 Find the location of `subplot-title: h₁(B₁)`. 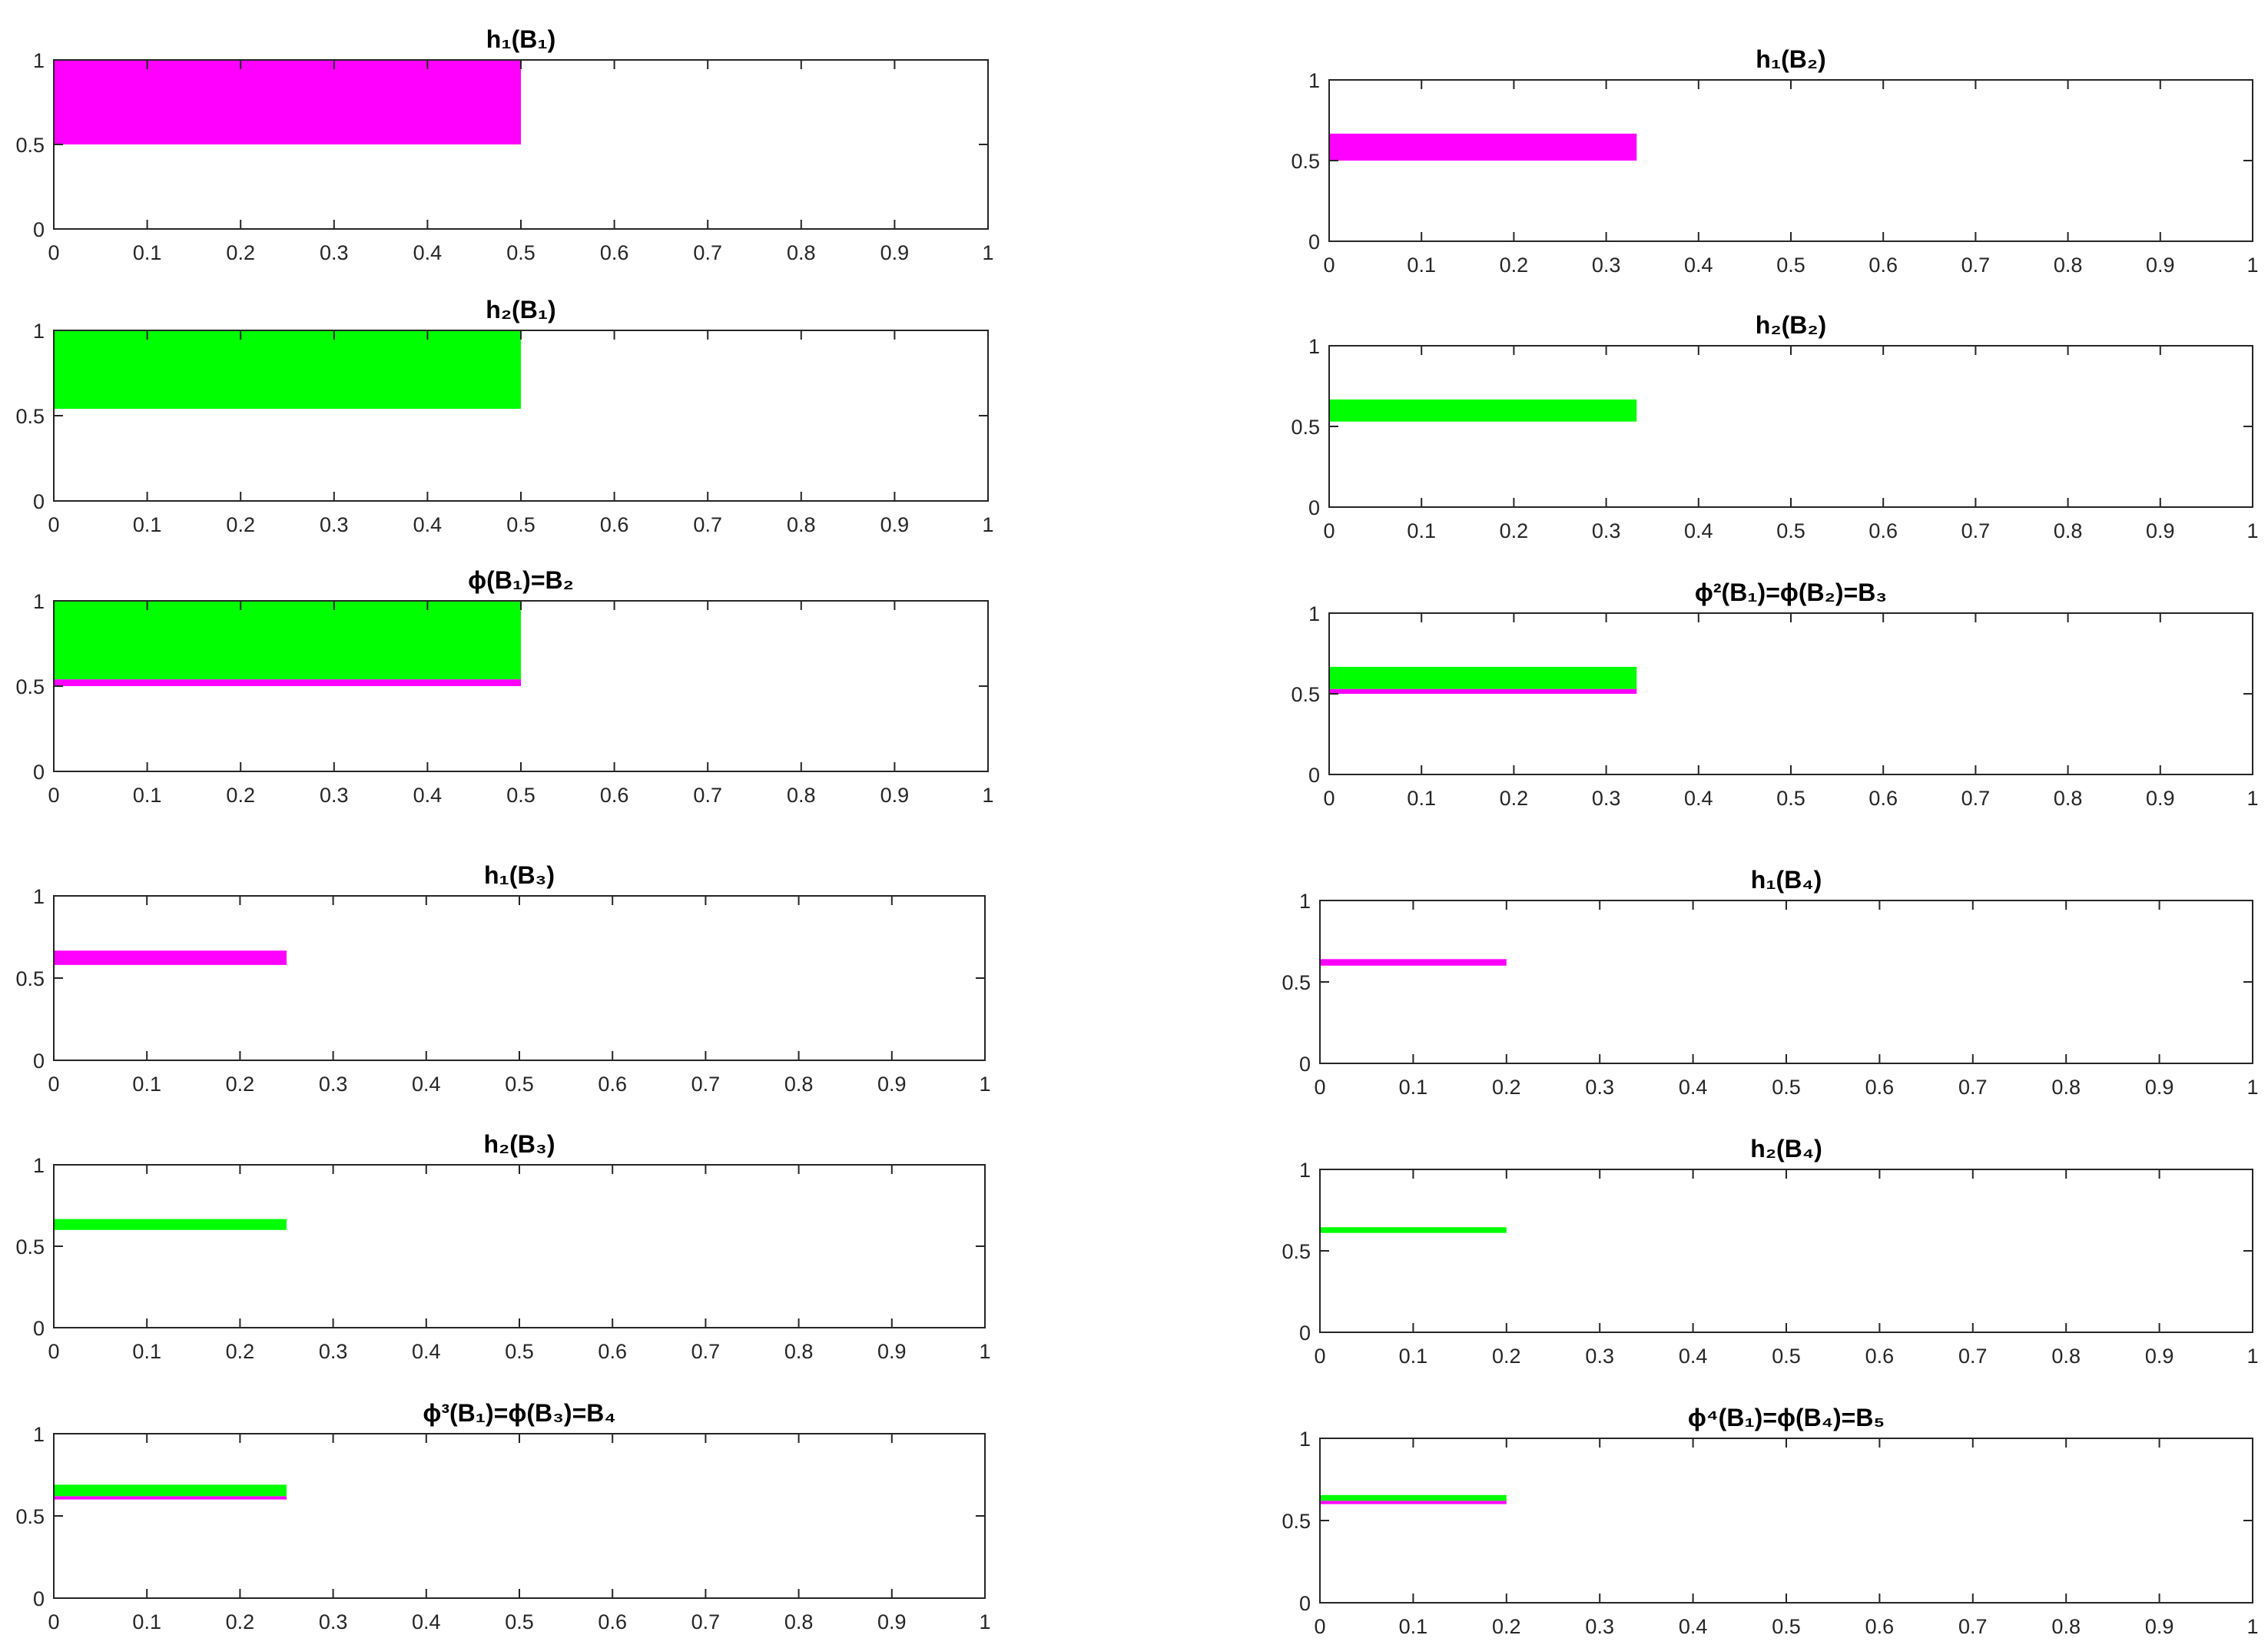

subplot-title: h₁(B₁) is located at coordinates (520, 39).